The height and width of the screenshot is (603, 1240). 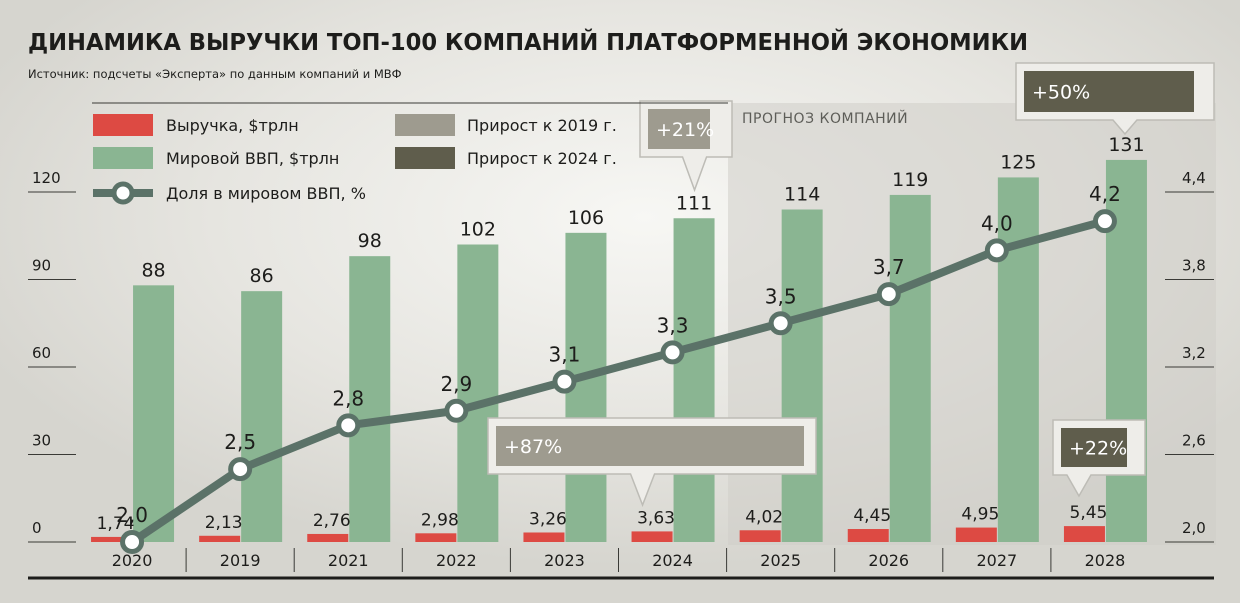 I want to click on x-tick-label: 2024, so click(x=672, y=560).